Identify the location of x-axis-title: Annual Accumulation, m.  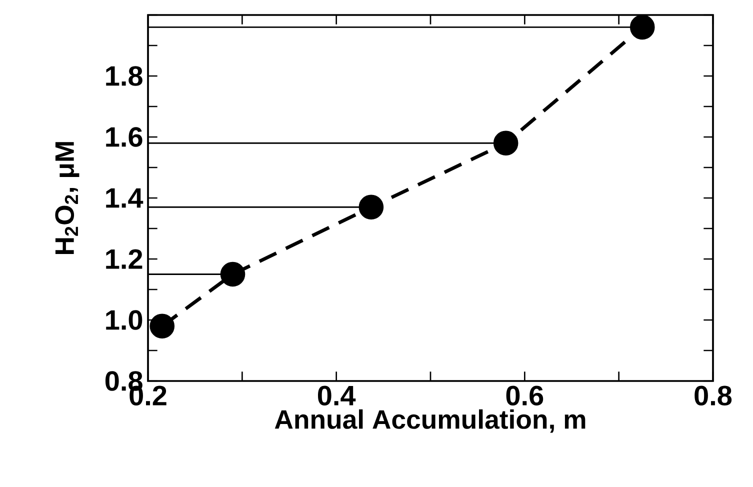
(430, 421).